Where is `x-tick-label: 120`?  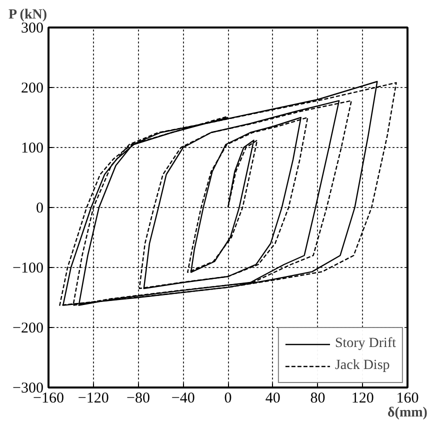
x-tick-label: 120 is located at coordinates (362, 398).